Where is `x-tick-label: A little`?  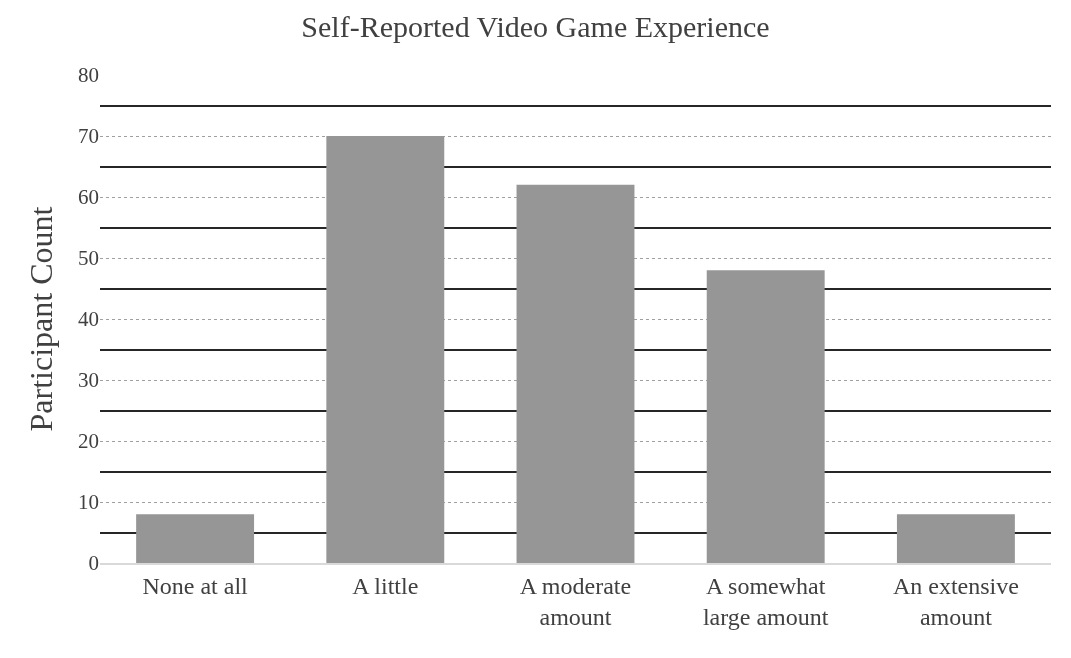 x-tick-label: A little is located at coordinates (385, 585).